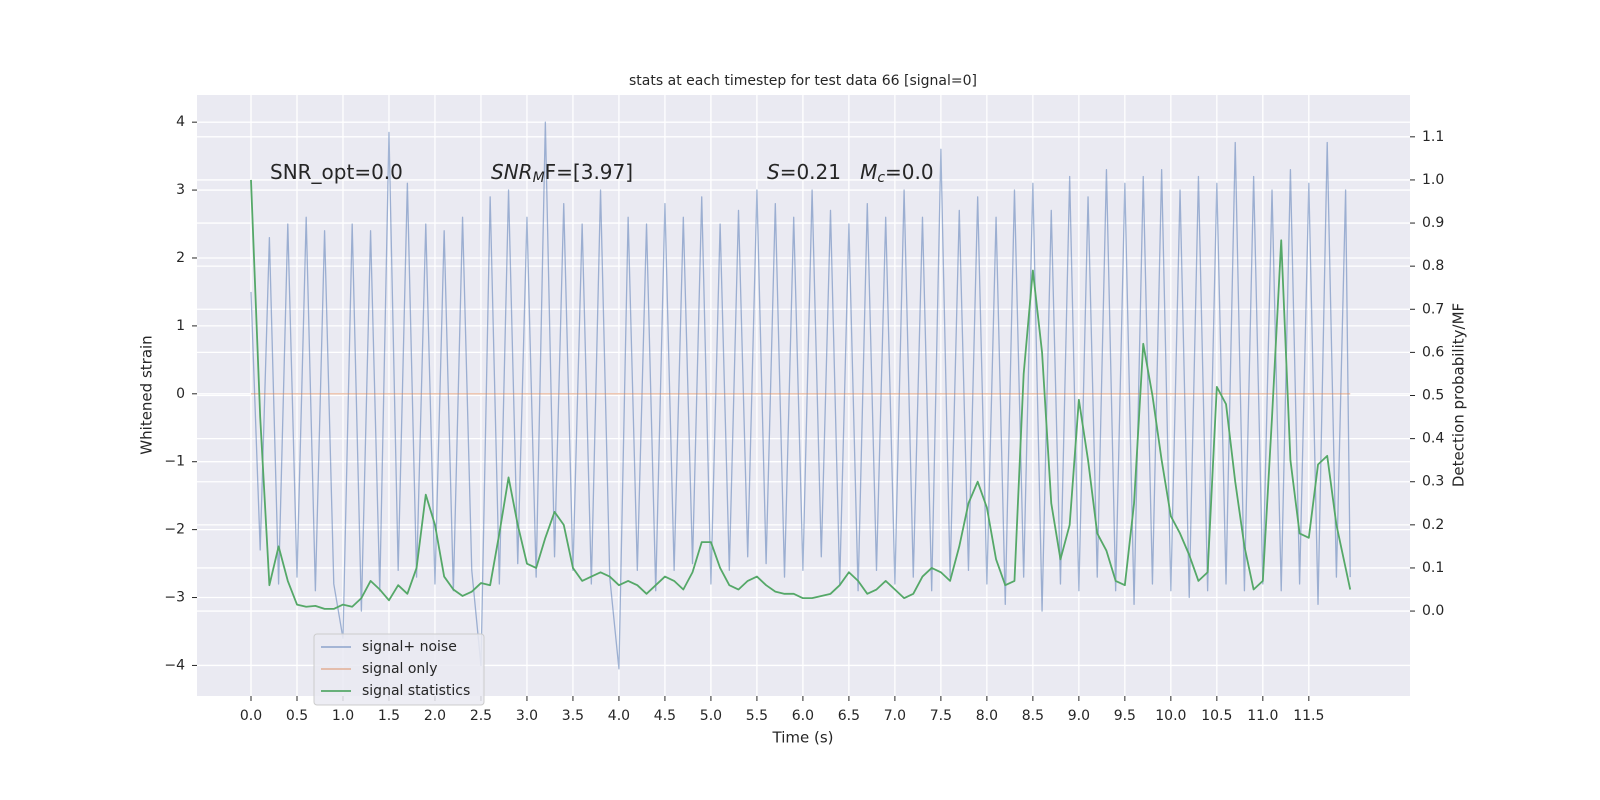  I want to click on legend-label: signal+ noise, so click(409, 647).